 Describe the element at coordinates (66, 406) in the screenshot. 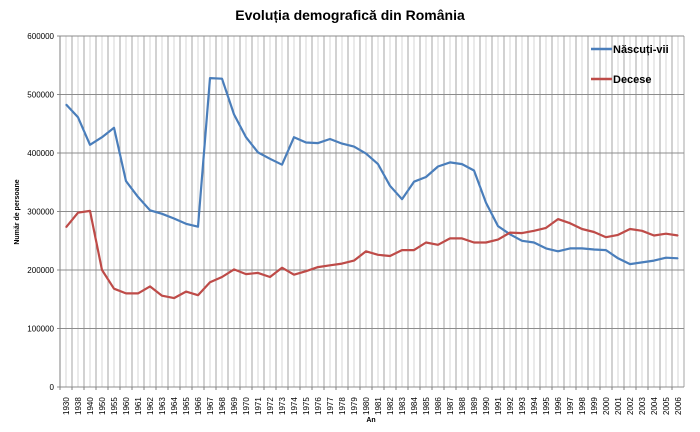

I see `x-tick-label: 1930` at that location.